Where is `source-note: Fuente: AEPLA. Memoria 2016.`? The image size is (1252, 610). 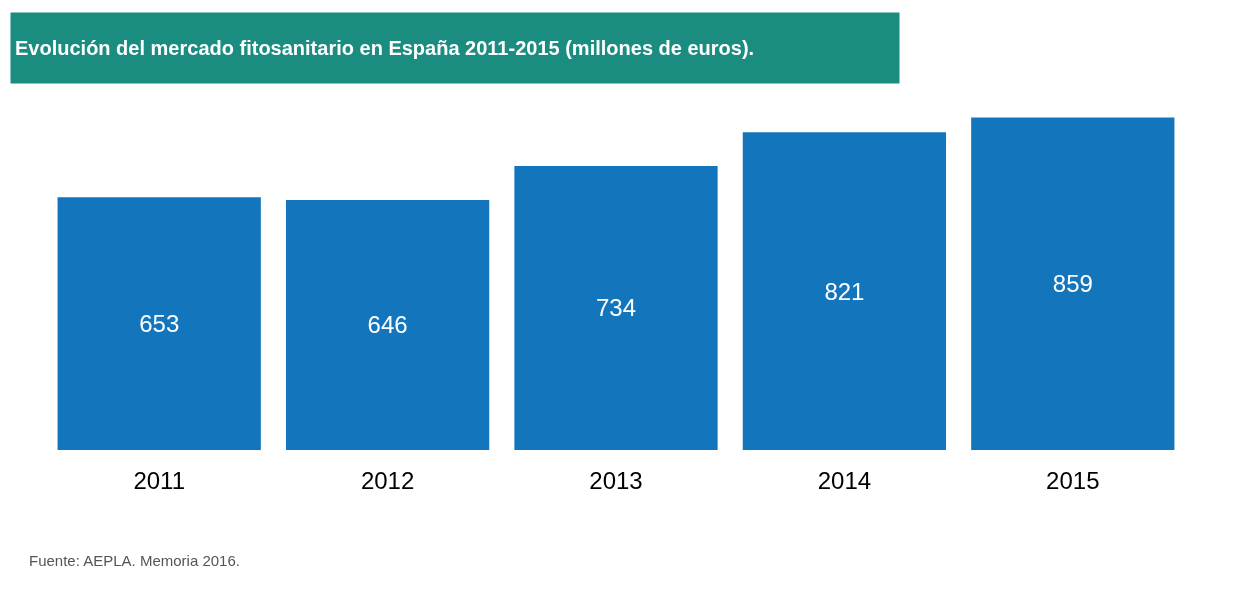 source-note: Fuente: AEPLA. Memoria 2016. is located at coordinates (134, 560).